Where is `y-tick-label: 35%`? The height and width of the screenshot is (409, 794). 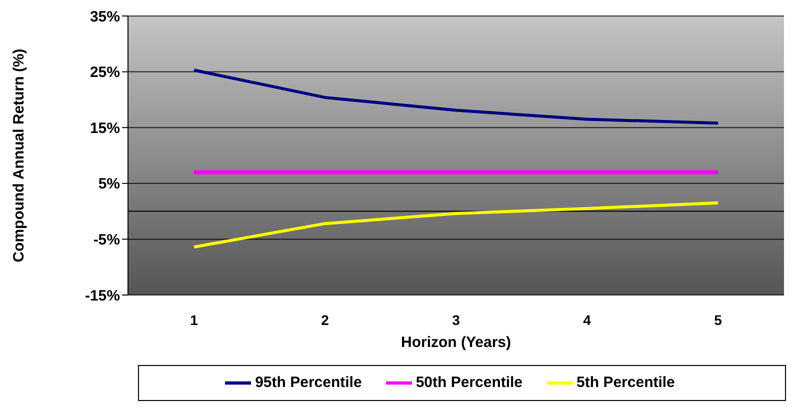 y-tick-label: 35% is located at coordinates (105, 17).